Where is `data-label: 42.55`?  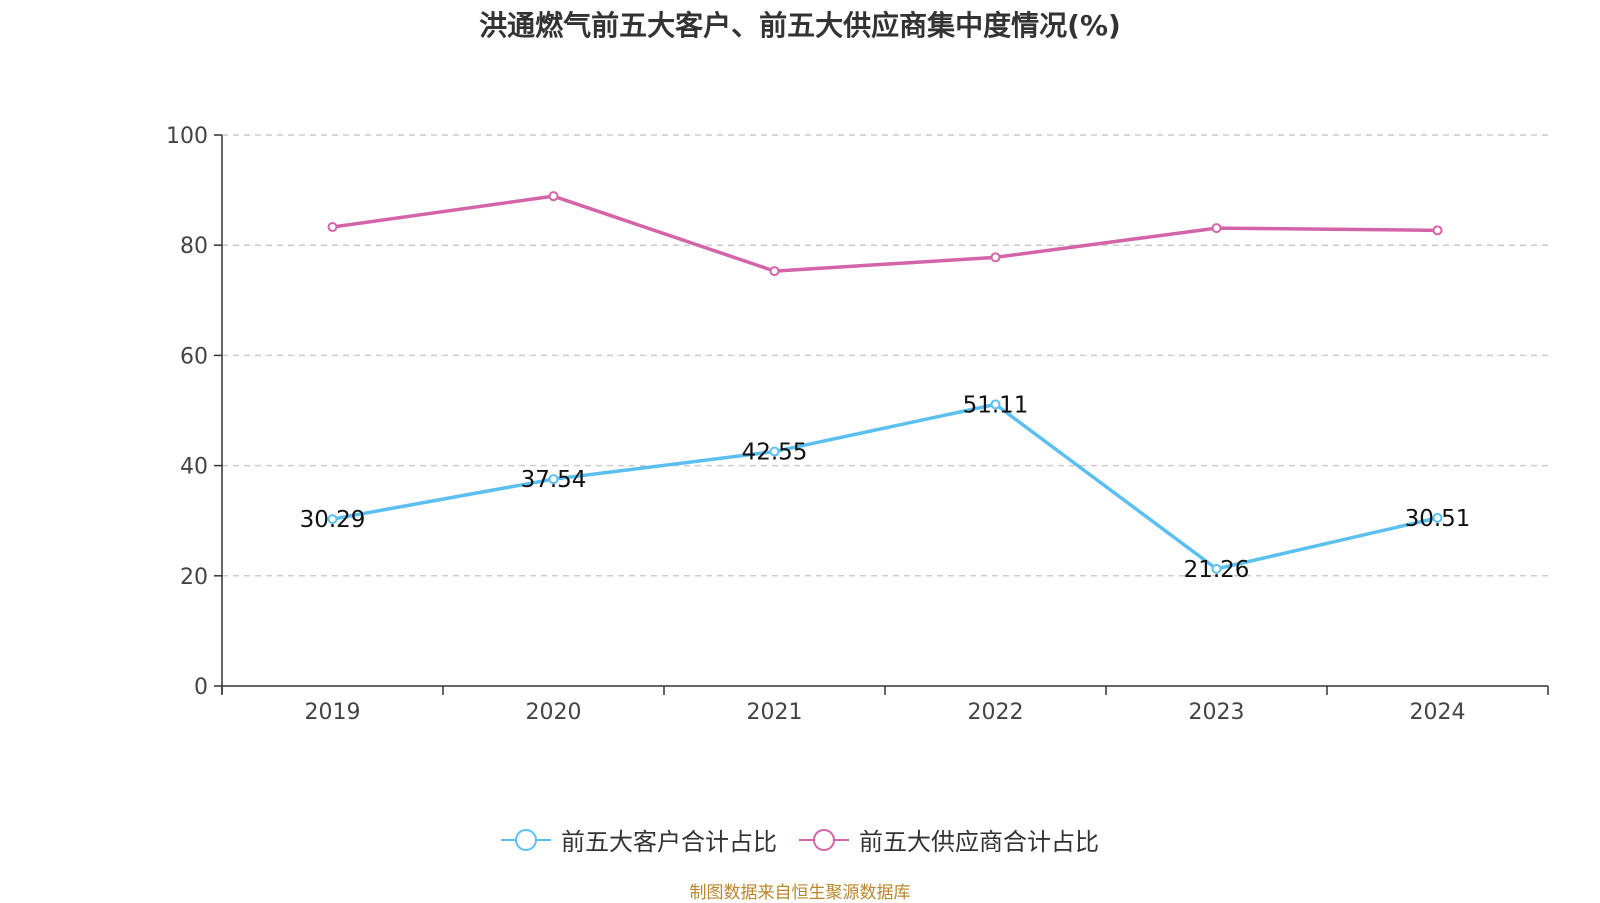
data-label: 42.55 is located at coordinates (775, 453).